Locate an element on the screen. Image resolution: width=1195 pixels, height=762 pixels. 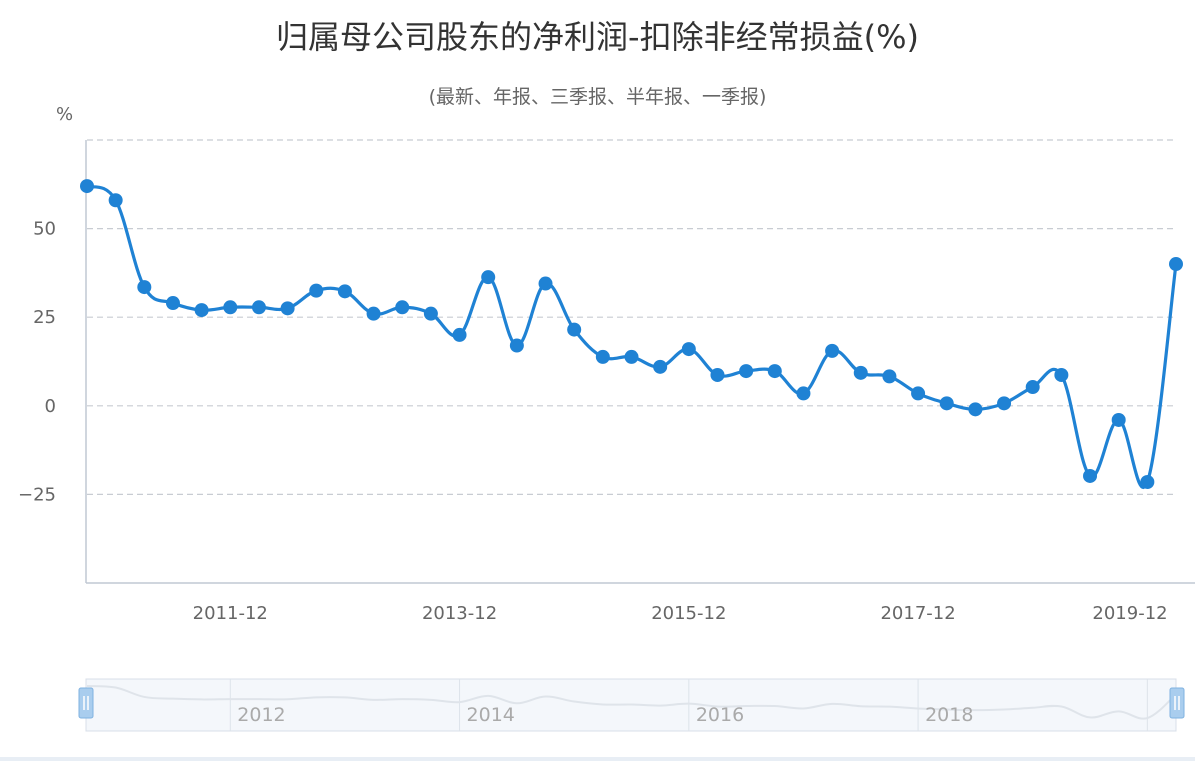
x-tick-label: 2013-12 is located at coordinates (459, 613).